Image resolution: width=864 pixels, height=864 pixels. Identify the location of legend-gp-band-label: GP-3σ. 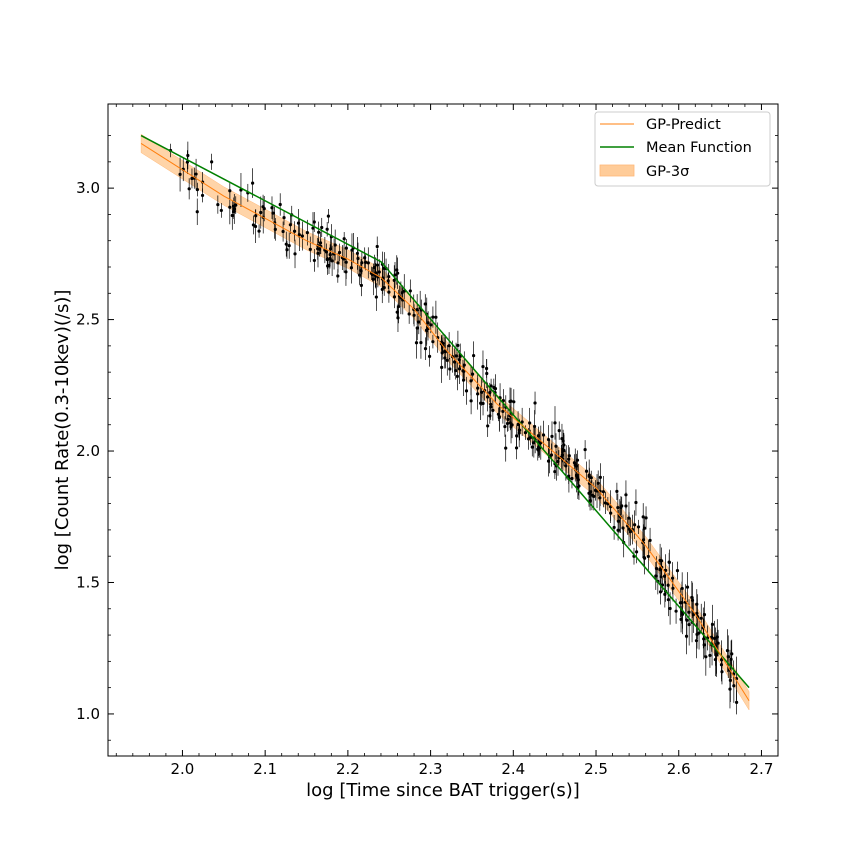
(667, 172).